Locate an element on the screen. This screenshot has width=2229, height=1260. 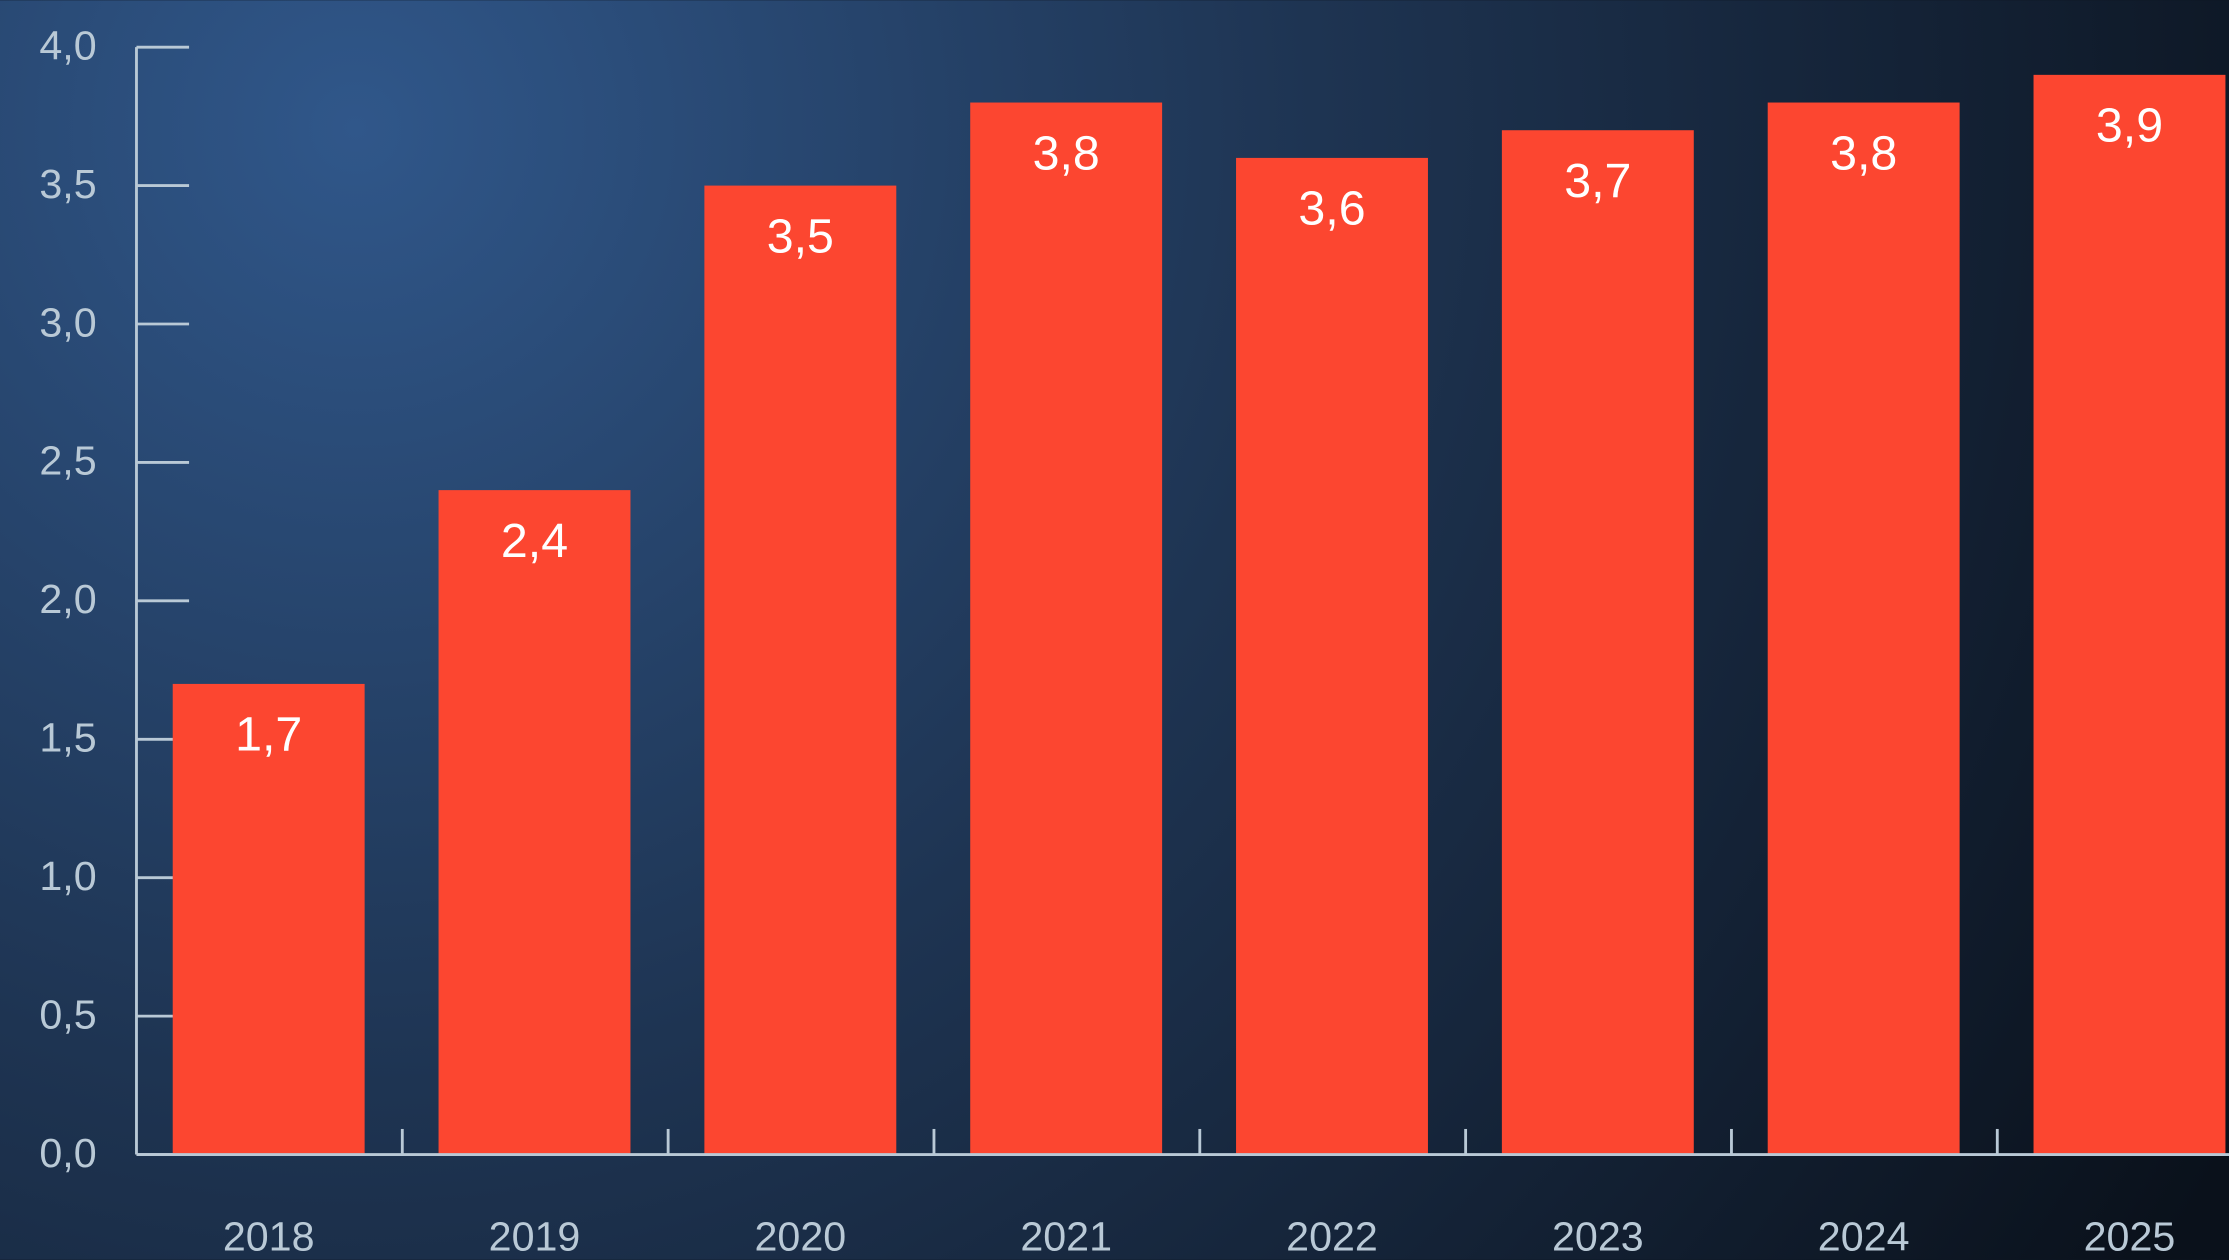
y-tick-label: 0,0 is located at coordinates (67, 1153).